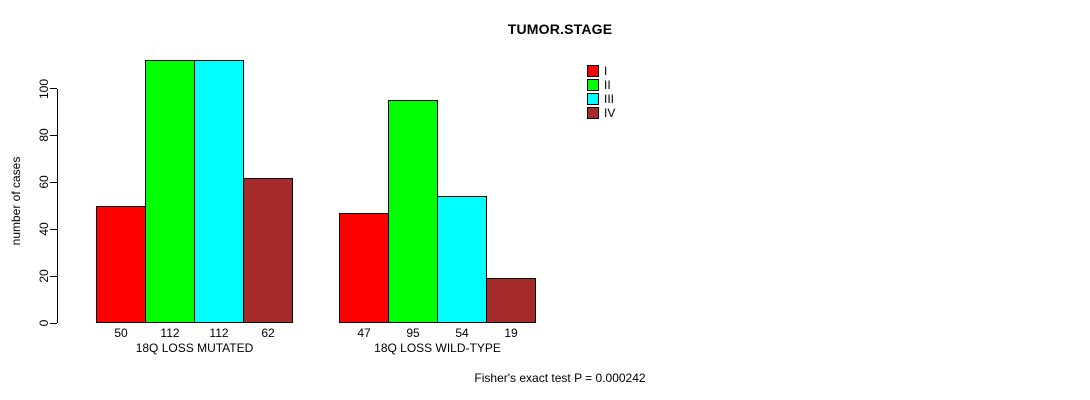  What do you see at coordinates (44, 229) in the screenshot?
I see `y-tick-label: 40` at bounding box center [44, 229].